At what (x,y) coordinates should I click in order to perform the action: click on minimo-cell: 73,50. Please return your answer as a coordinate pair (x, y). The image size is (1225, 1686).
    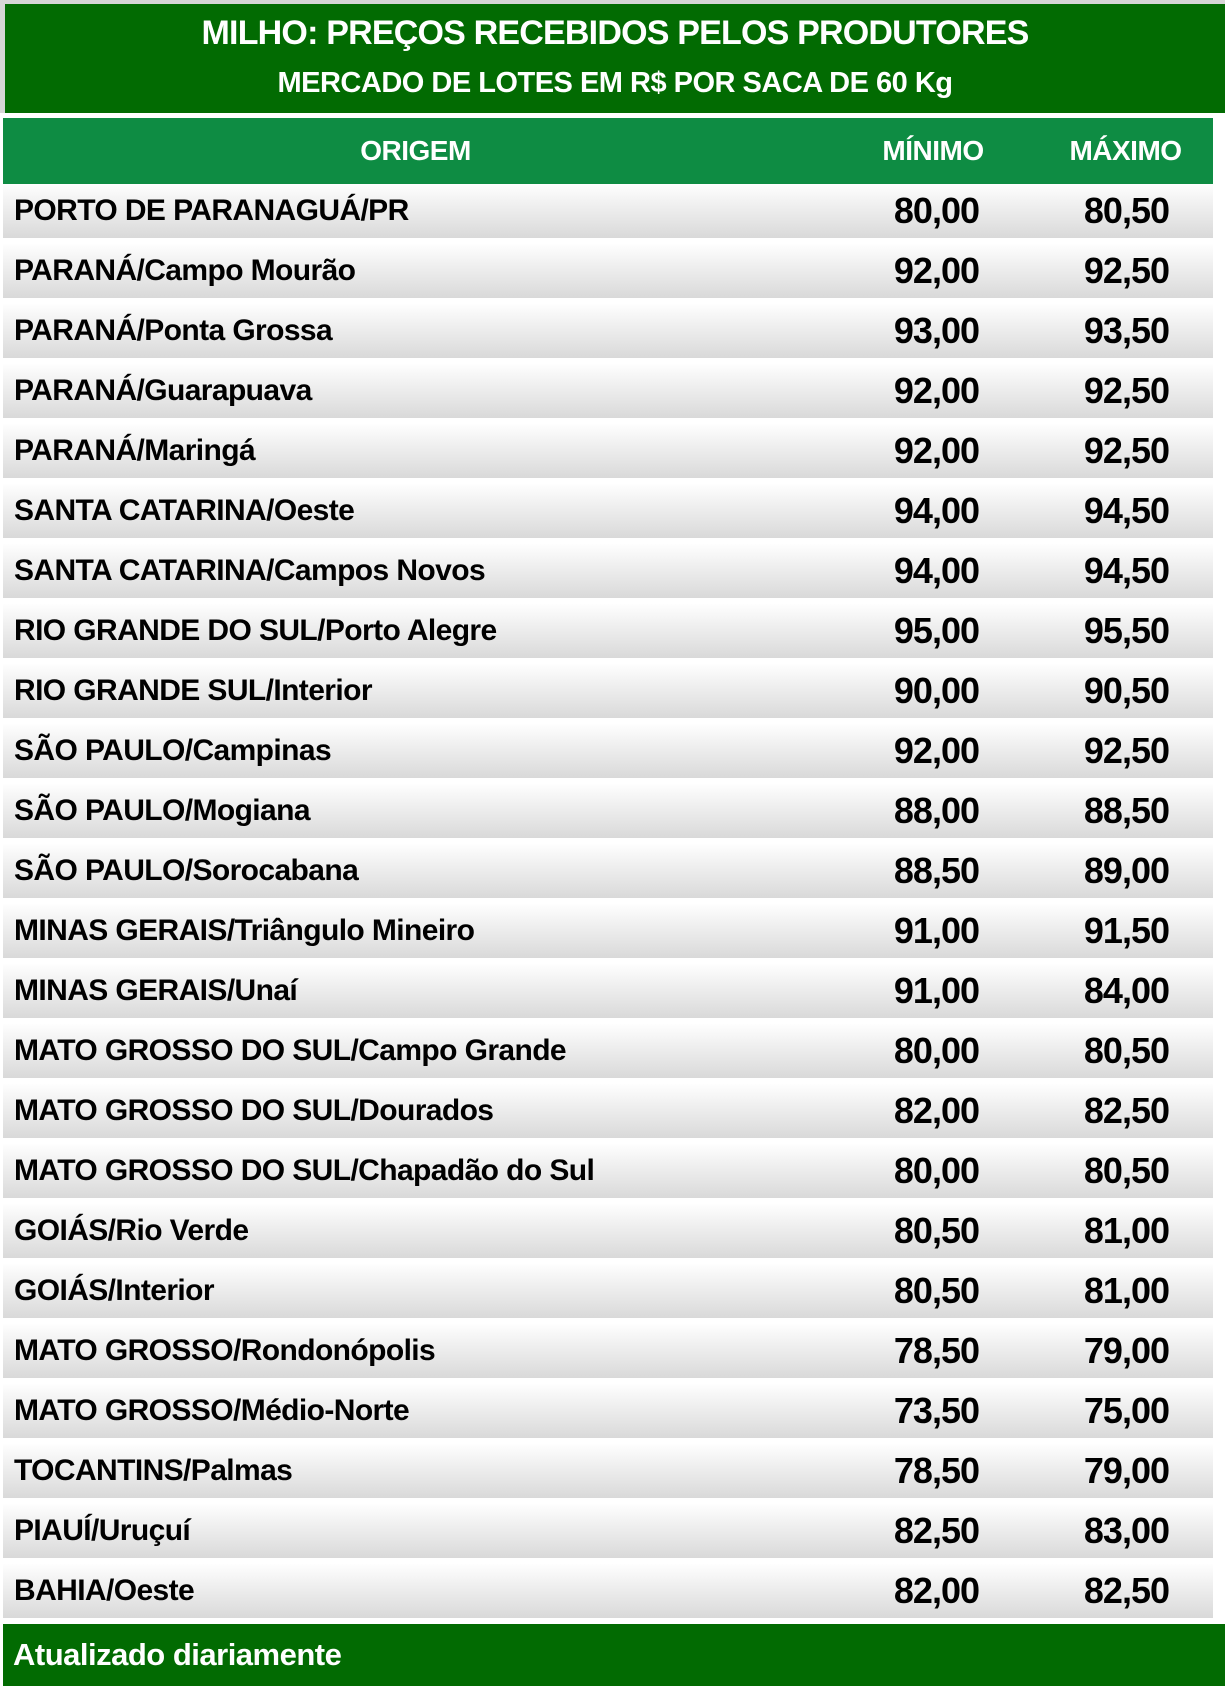
    Looking at the image, I should click on (936, 1410).